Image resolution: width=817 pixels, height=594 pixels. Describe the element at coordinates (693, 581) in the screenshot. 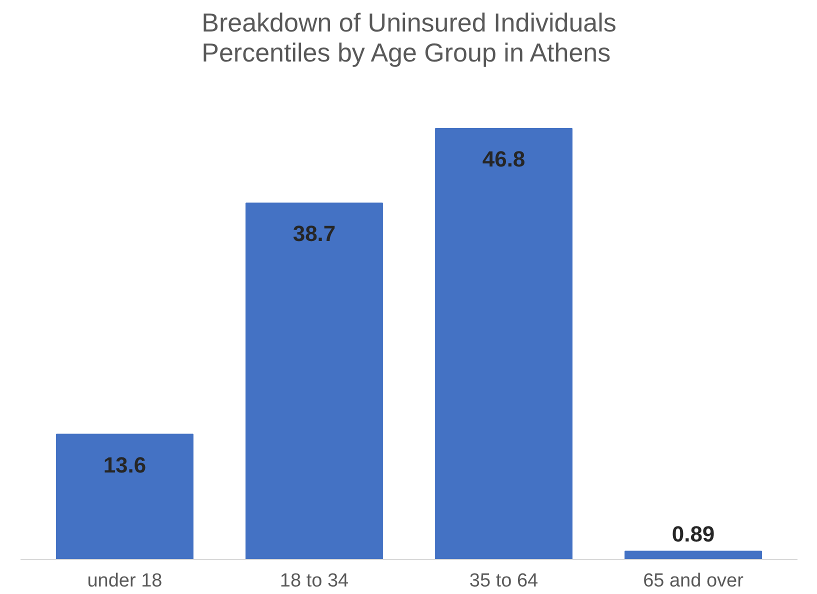

I see `x-tick-label: 65 and over` at that location.